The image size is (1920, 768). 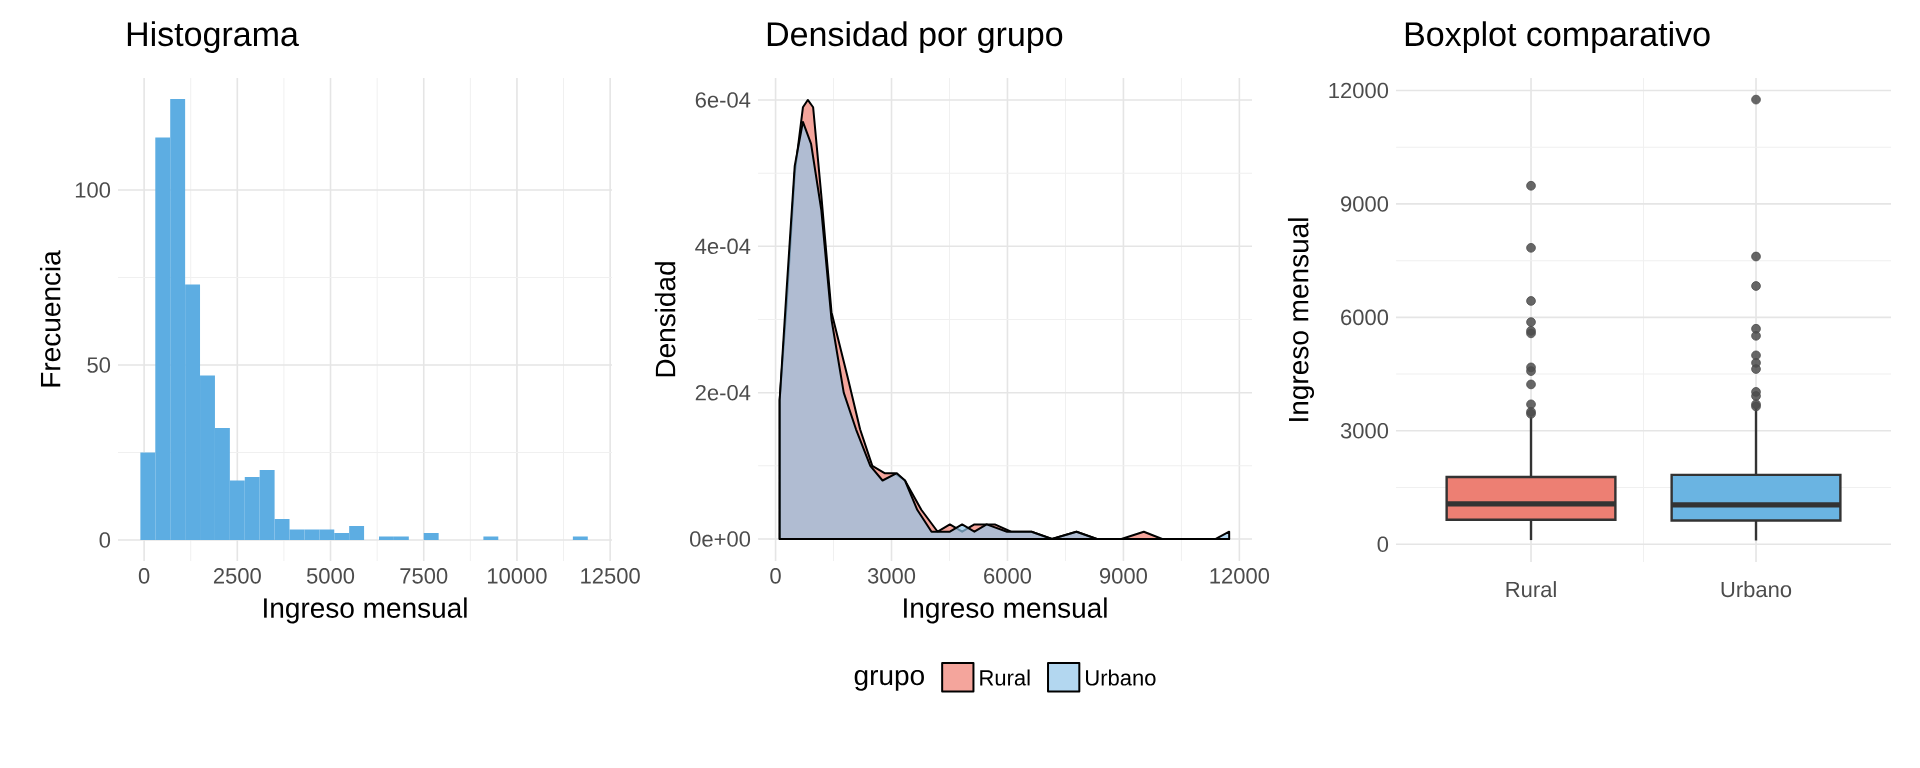 I want to click on legend-label: Urbano, so click(x=1121, y=677).